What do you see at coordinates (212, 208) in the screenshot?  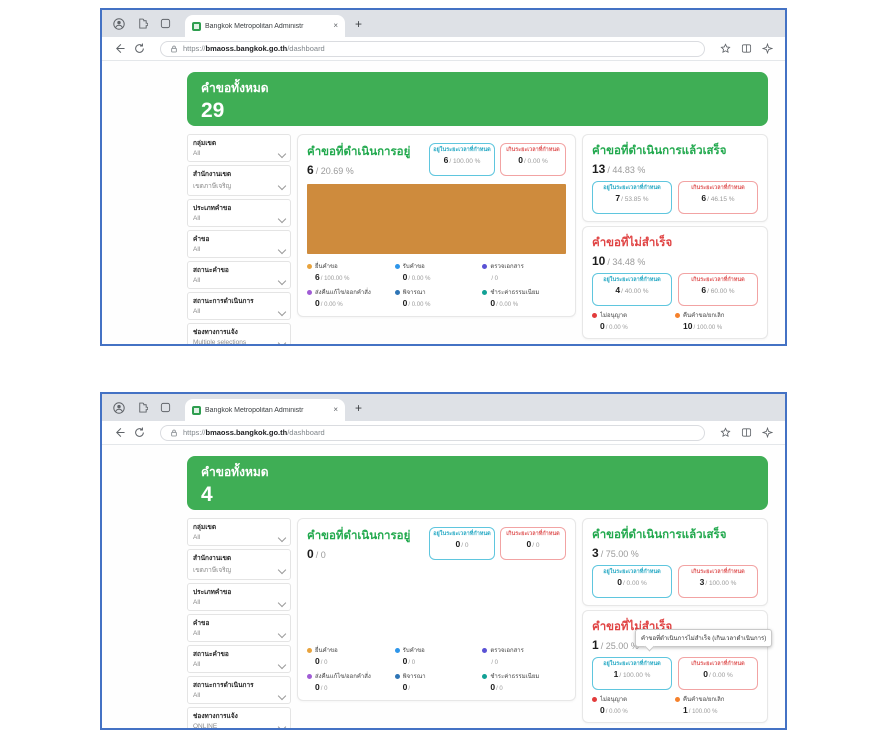 I see `filter-label: ประเภทคำขอ` at bounding box center [212, 208].